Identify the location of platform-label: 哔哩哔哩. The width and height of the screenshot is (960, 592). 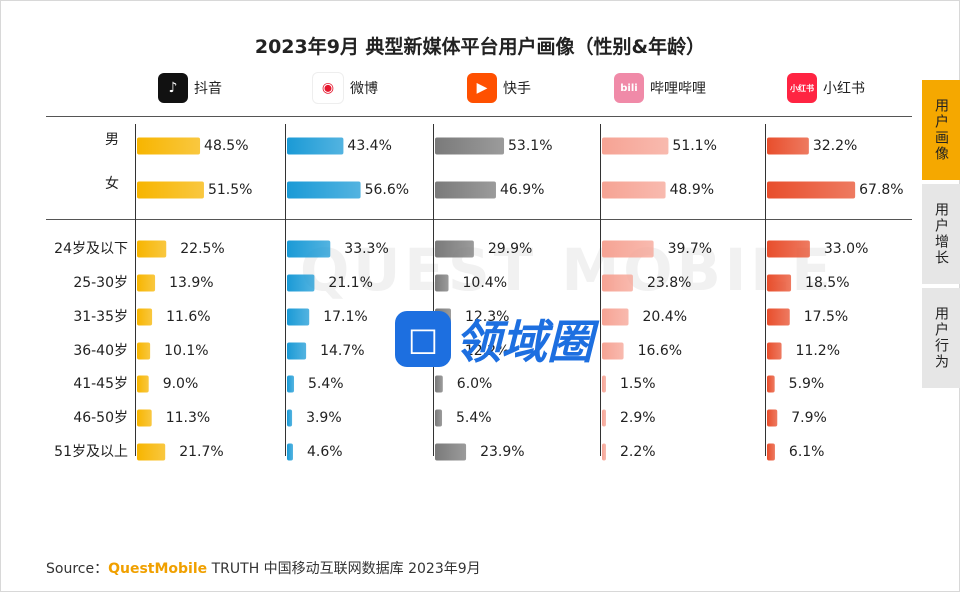
(678, 89).